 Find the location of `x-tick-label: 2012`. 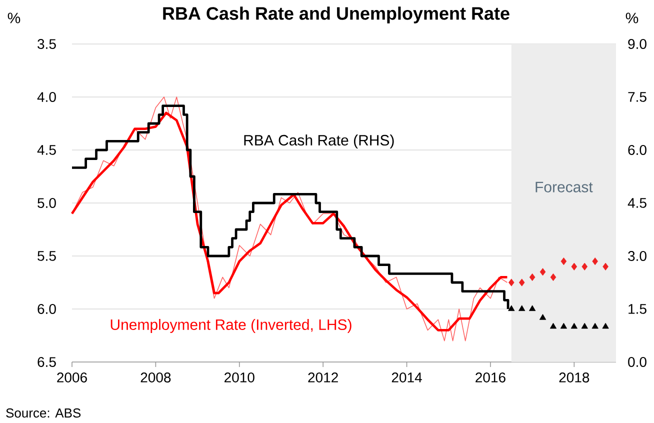

x-tick-label: 2012 is located at coordinates (323, 377).